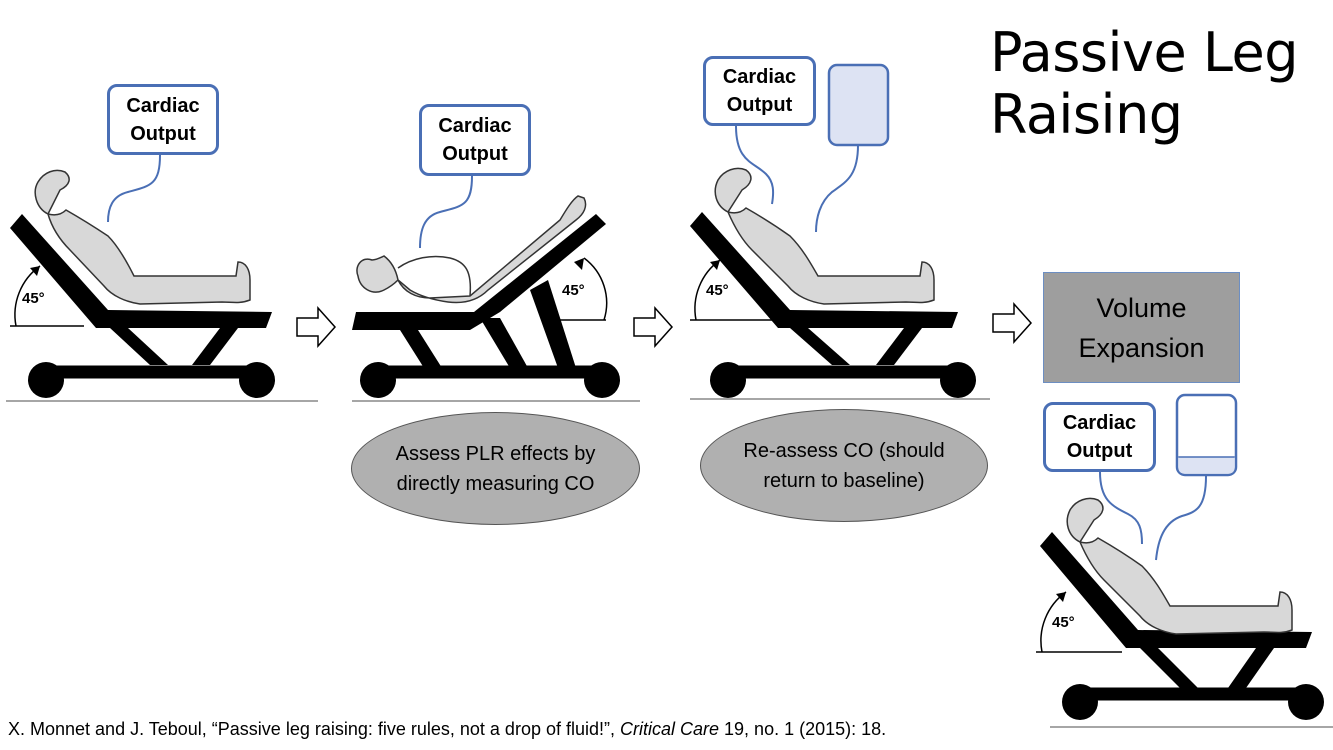 Image resolution: width=1333 pixels, height=750 pixels. Describe the element at coordinates (670, 729) in the screenshot. I see `citation-journal: Critical Care` at that location.